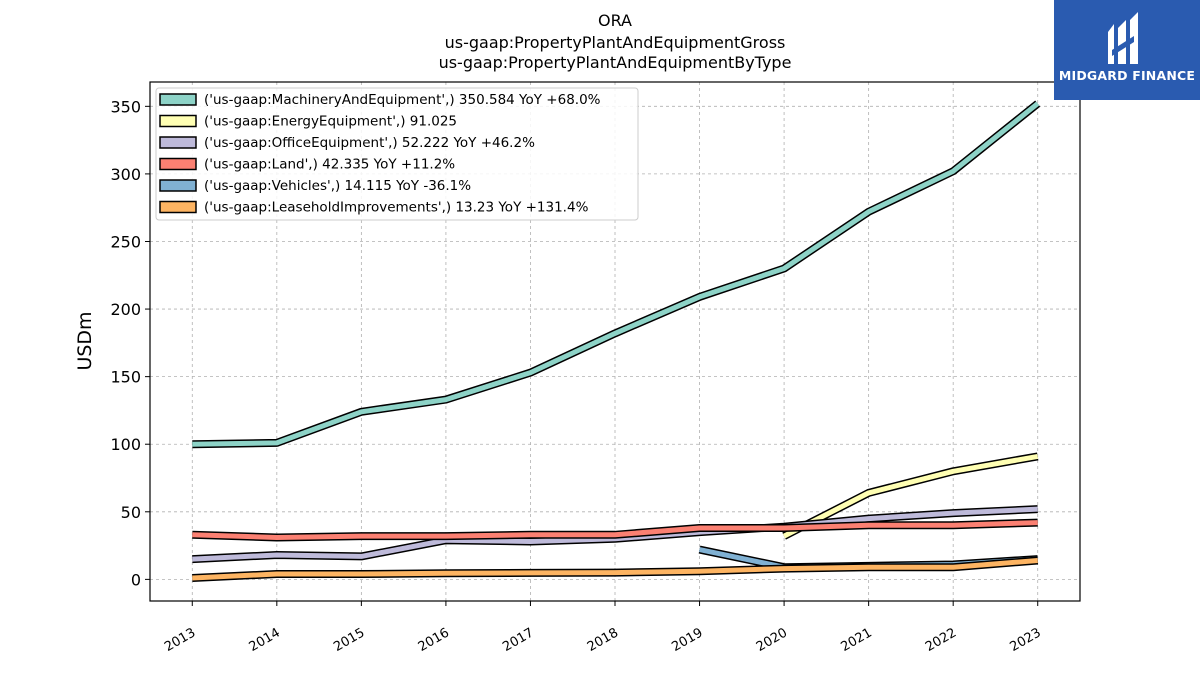  Describe the element at coordinates (136, 579) in the screenshot. I see `y-tick-label: 0` at that location.